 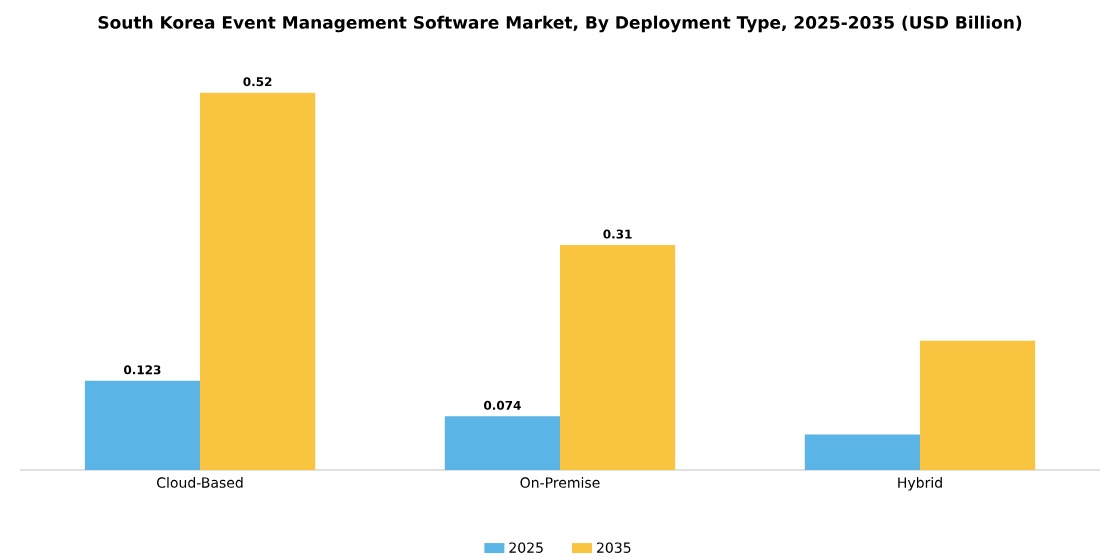 I want to click on chart-title: South Korea Event Management Software Market, By Deployment Type, 2025-2035 (USD Billion), so click(x=560, y=24).